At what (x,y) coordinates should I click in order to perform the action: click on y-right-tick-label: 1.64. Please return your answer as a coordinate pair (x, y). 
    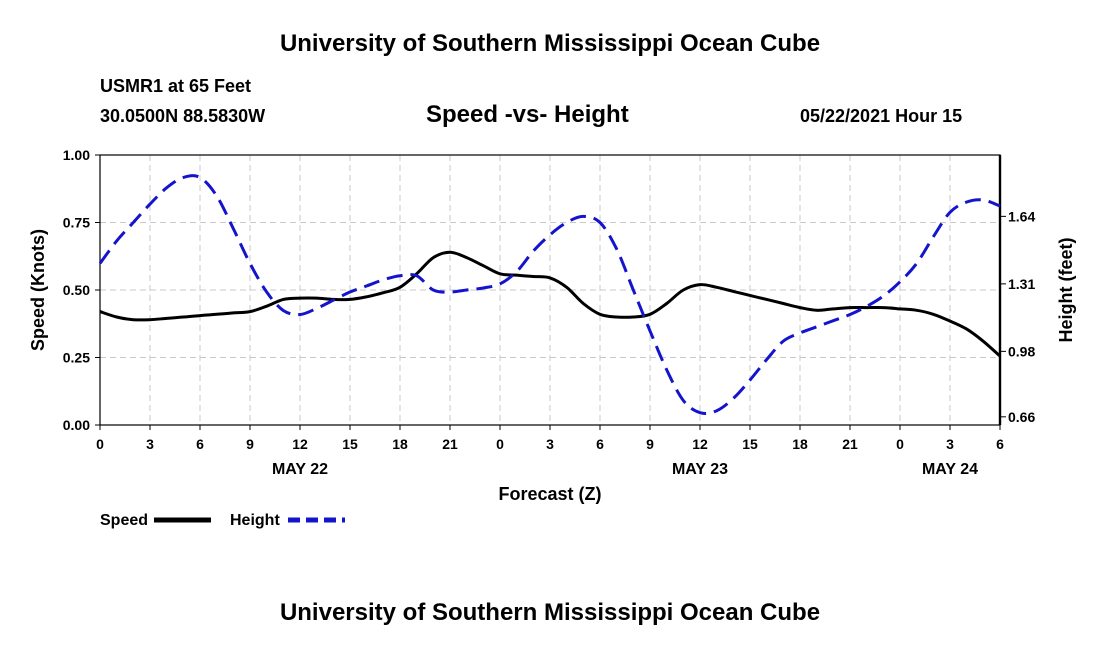
    Looking at the image, I should click on (1021, 216).